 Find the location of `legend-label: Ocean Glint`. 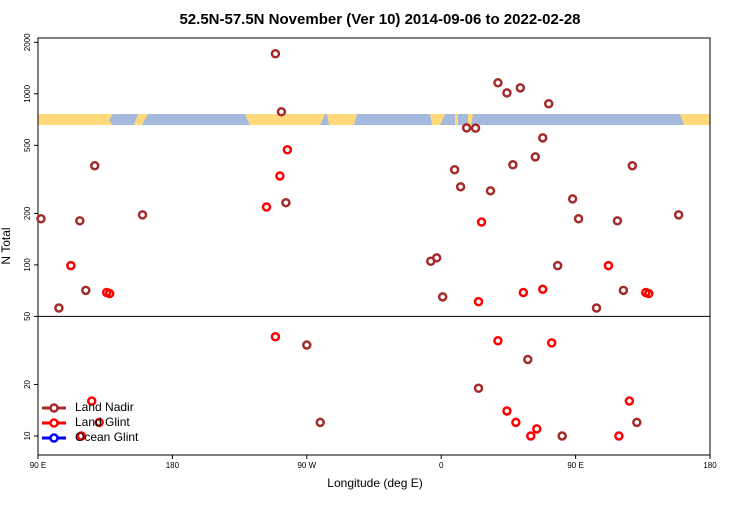

legend-label: Ocean Glint is located at coordinates (107, 437).